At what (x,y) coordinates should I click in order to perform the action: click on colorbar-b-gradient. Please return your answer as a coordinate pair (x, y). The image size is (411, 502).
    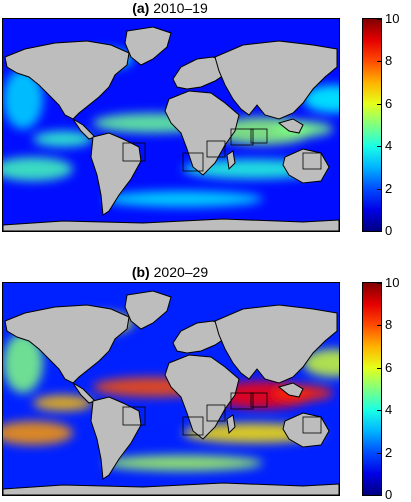
    Looking at the image, I should click on (372, 389).